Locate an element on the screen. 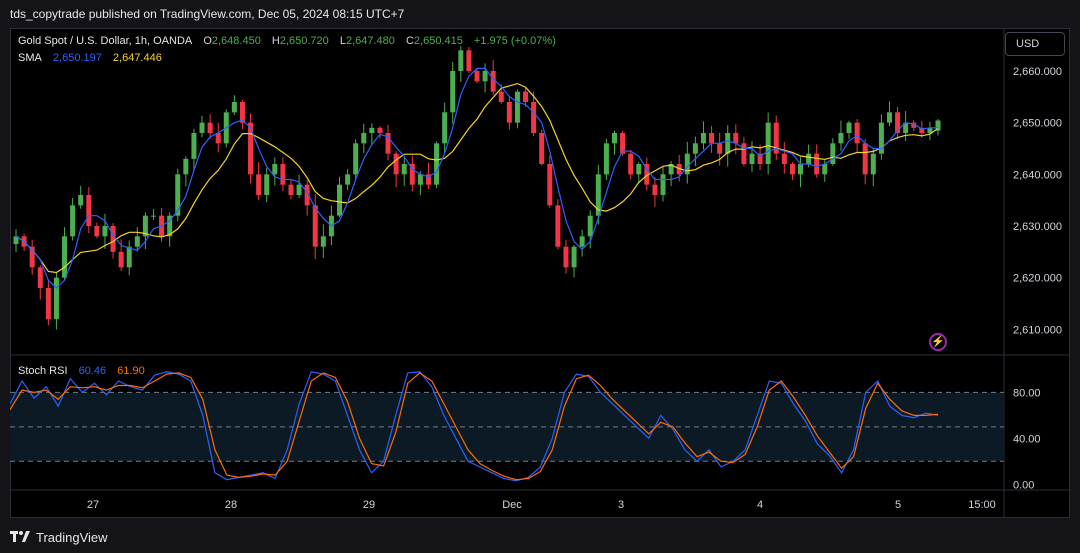 This screenshot has height=553, width=1080. stoch-d-value: 61.90 is located at coordinates (131, 371).